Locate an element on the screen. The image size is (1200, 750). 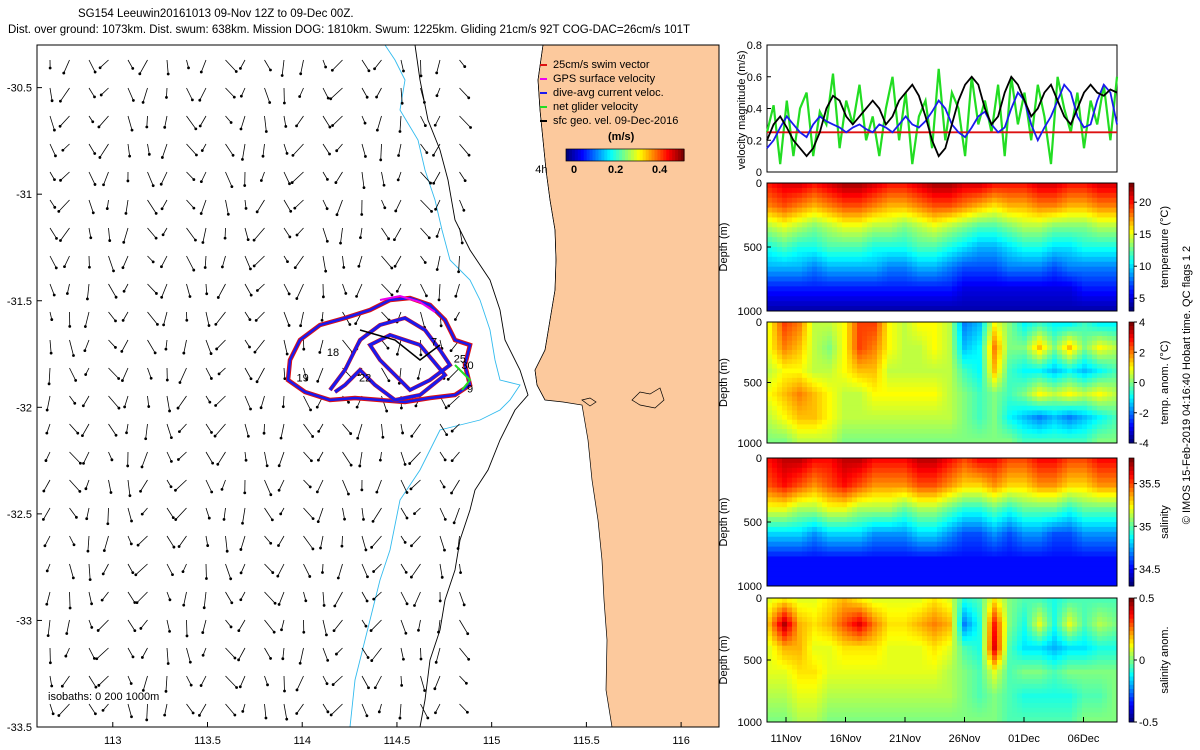
colorbar-cell is located at coordinates (1131, 441).